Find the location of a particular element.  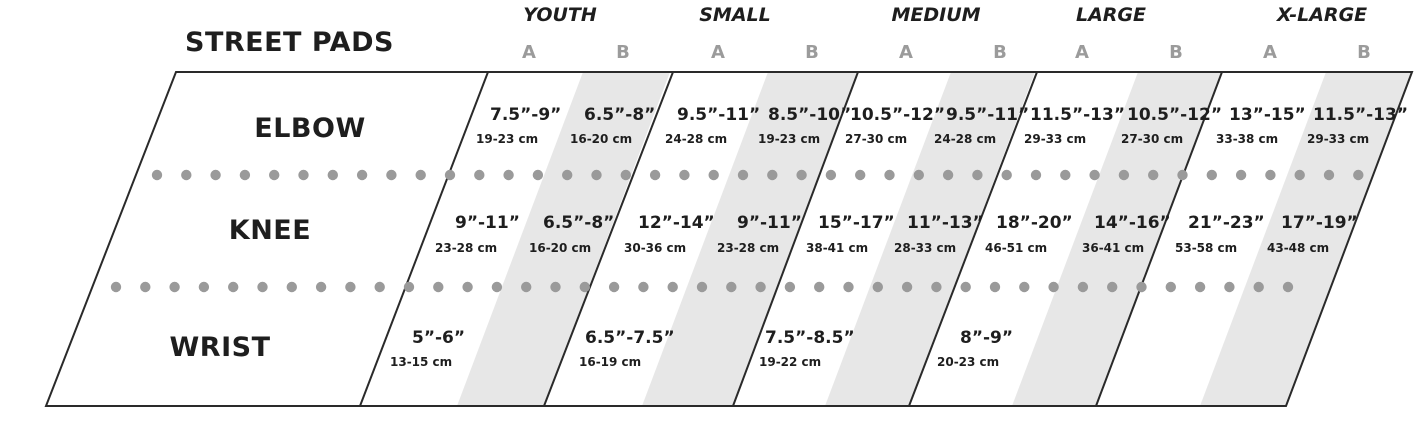

cm-value: 27-30 cm is located at coordinates (1152, 139).